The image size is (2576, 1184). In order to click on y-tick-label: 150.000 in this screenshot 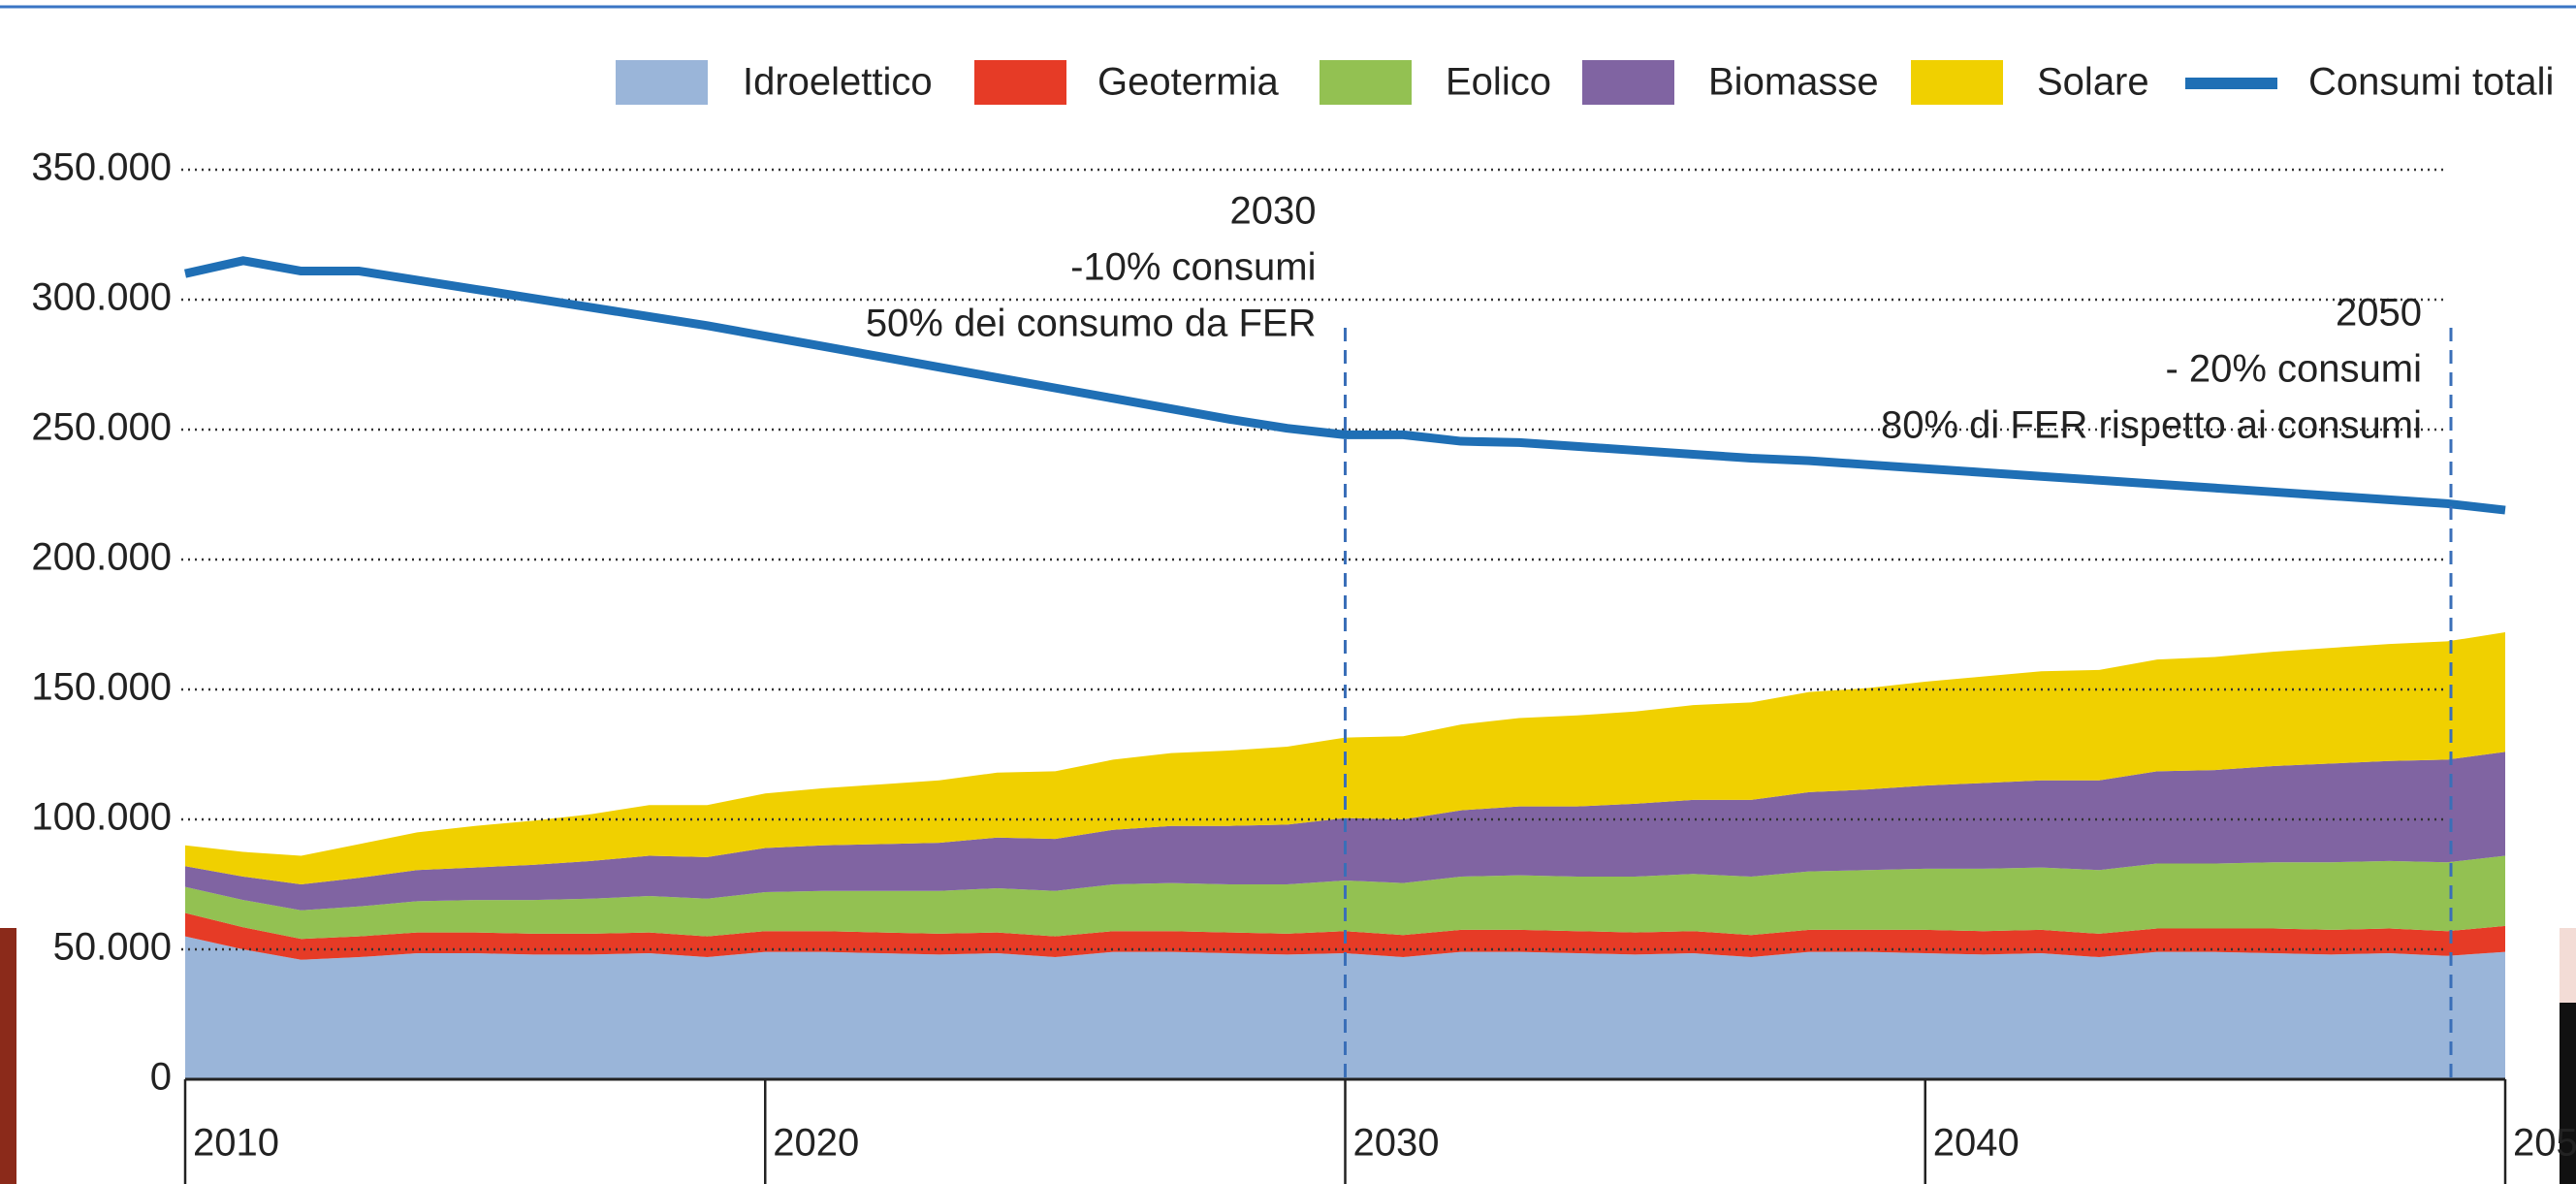, I will do `click(101, 687)`.